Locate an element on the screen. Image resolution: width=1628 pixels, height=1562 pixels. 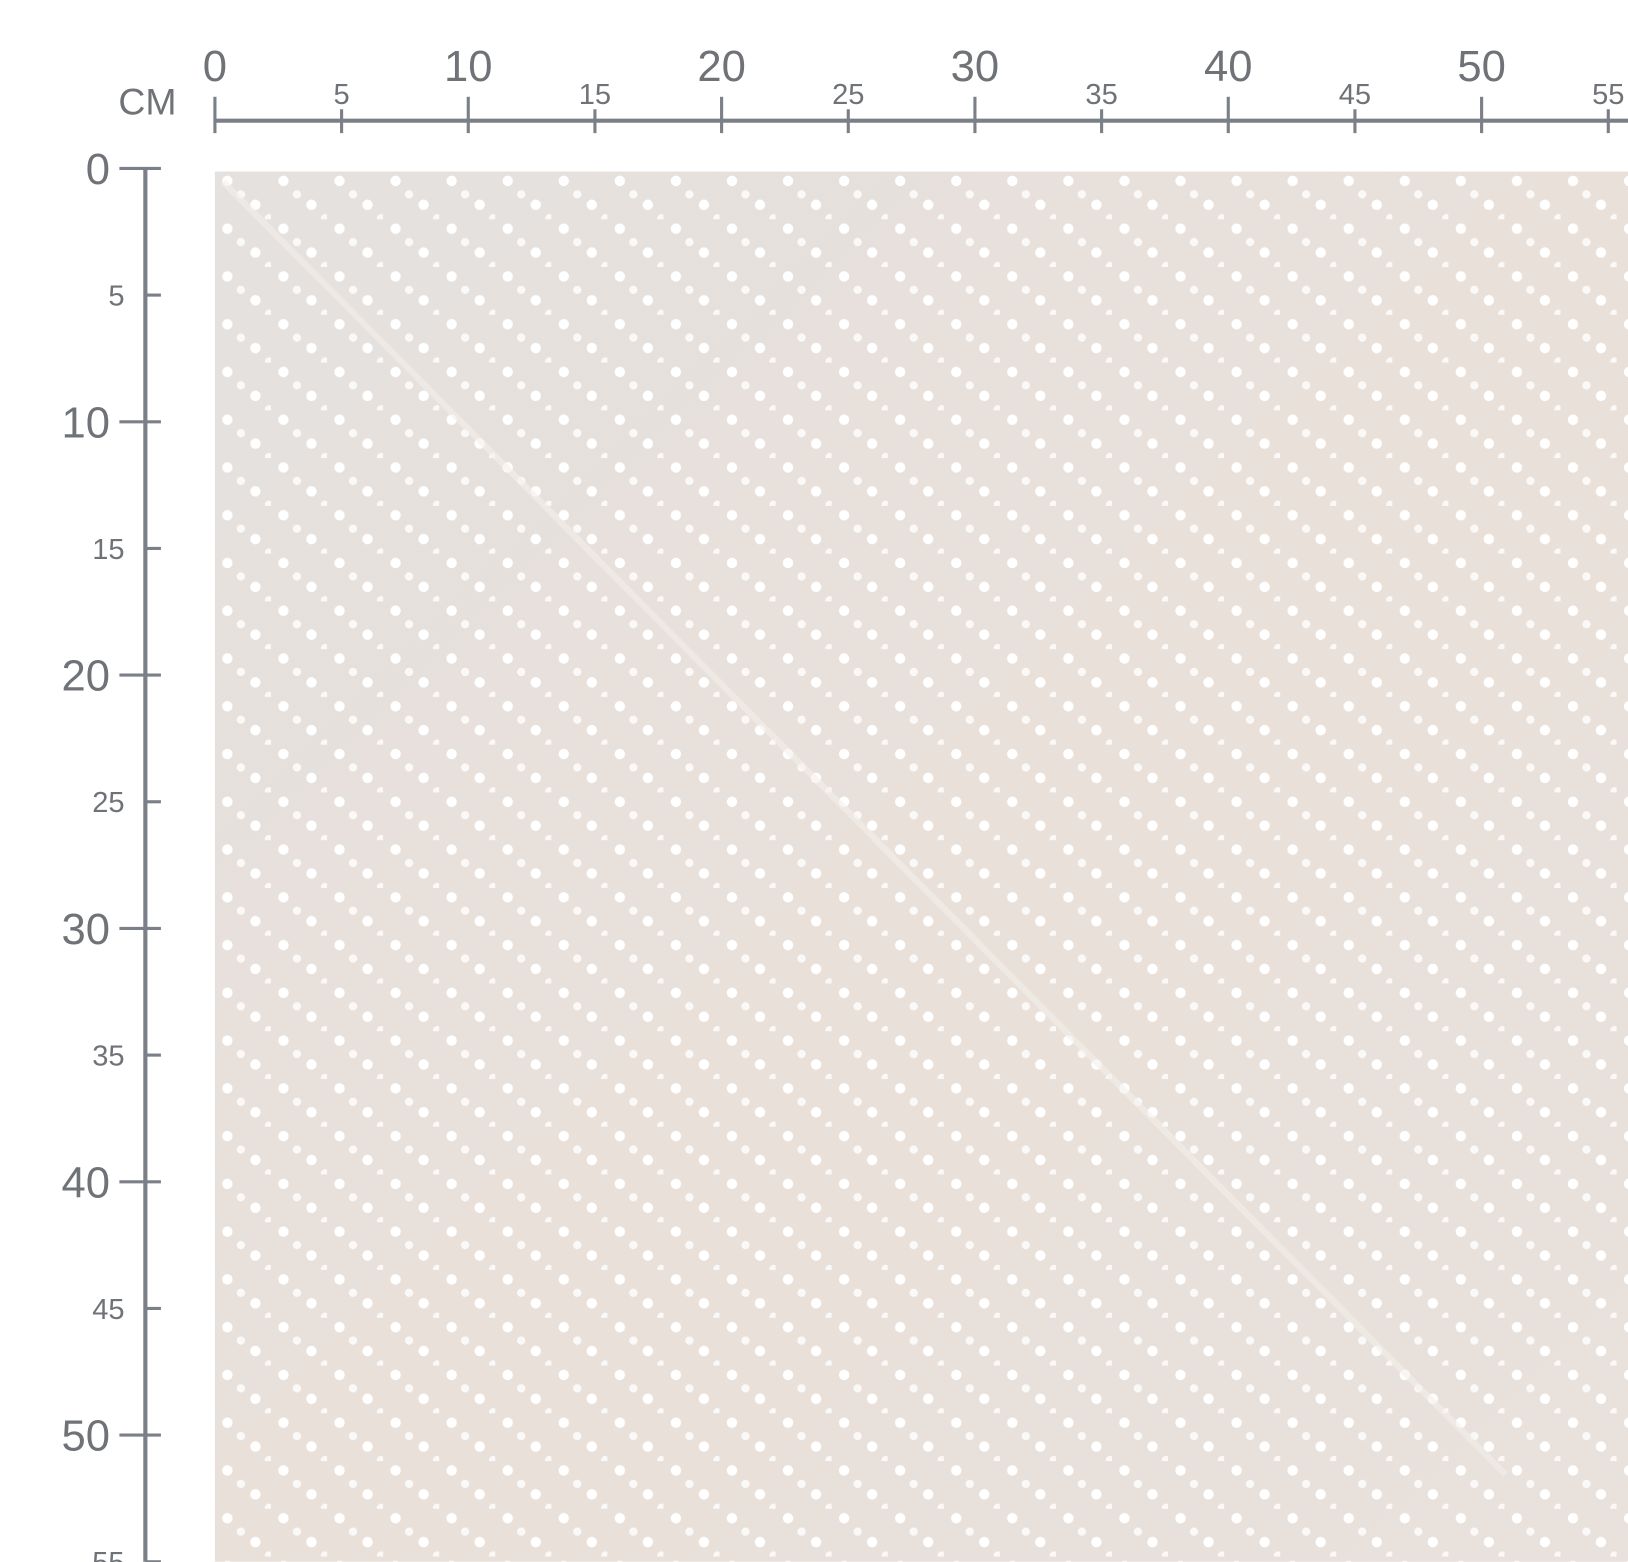
unit-label: CM is located at coordinates (147, 101).